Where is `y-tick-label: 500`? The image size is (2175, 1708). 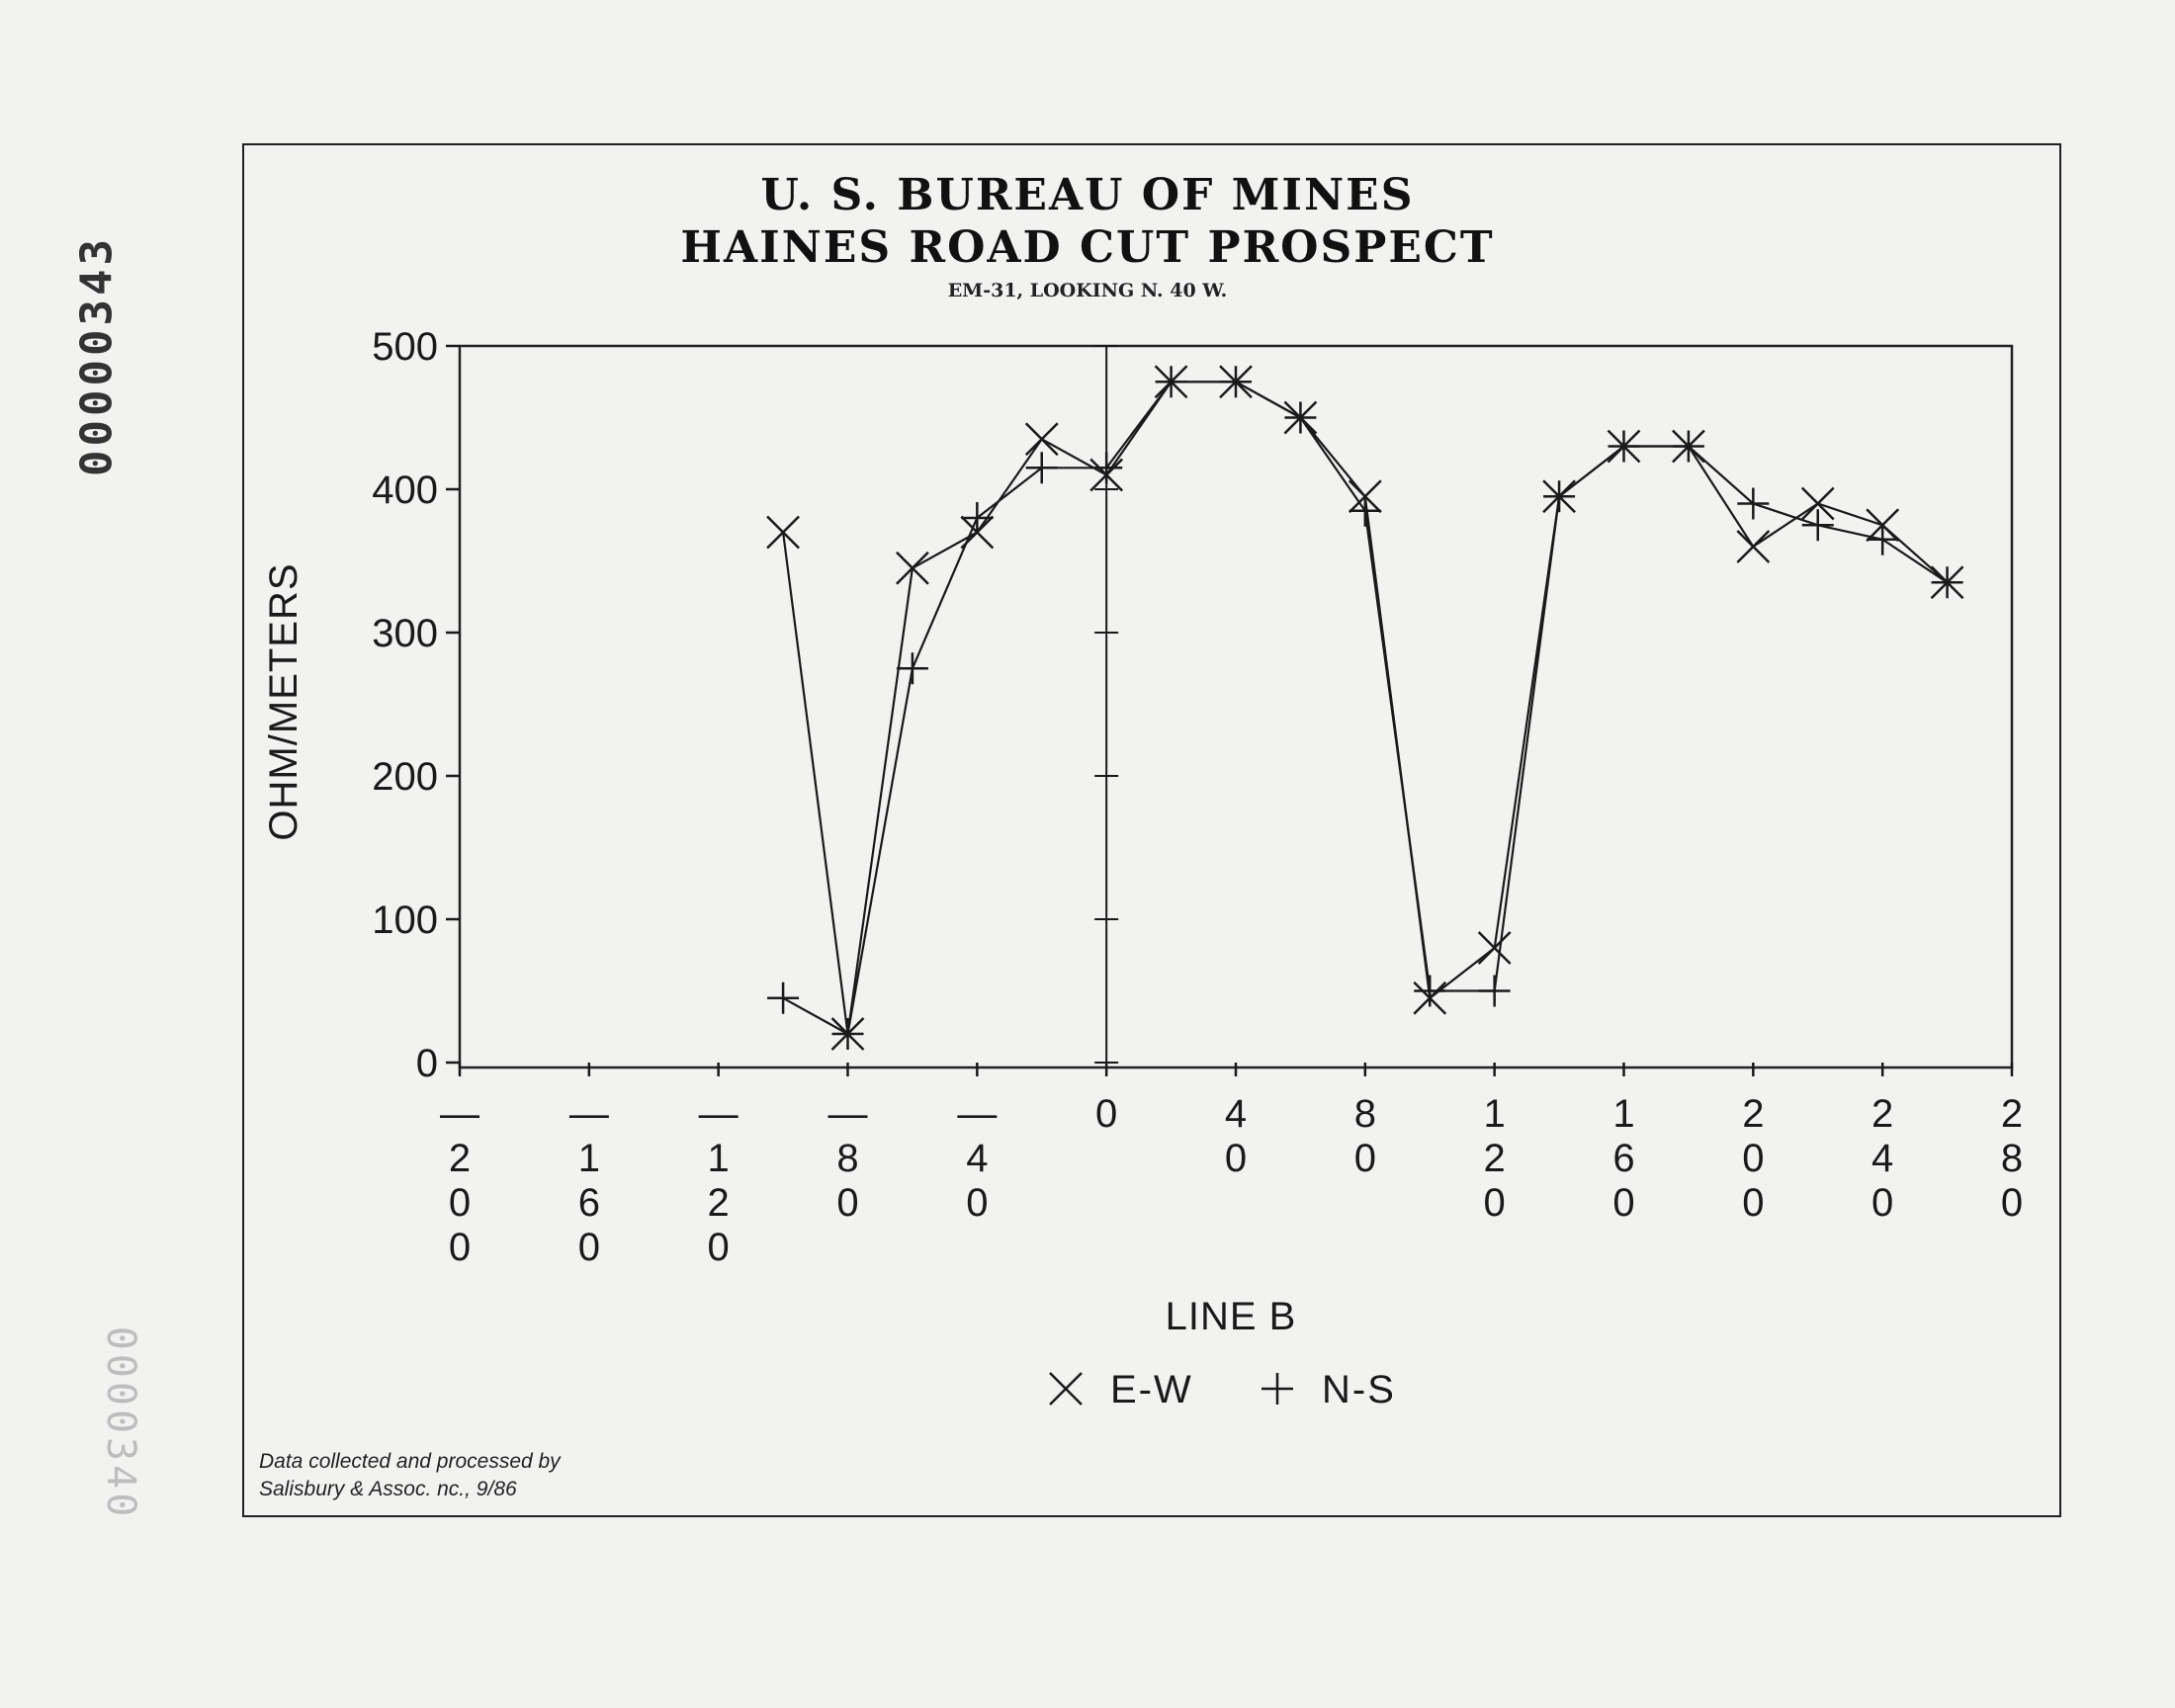 y-tick-label: 500 is located at coordinates (405, 347).